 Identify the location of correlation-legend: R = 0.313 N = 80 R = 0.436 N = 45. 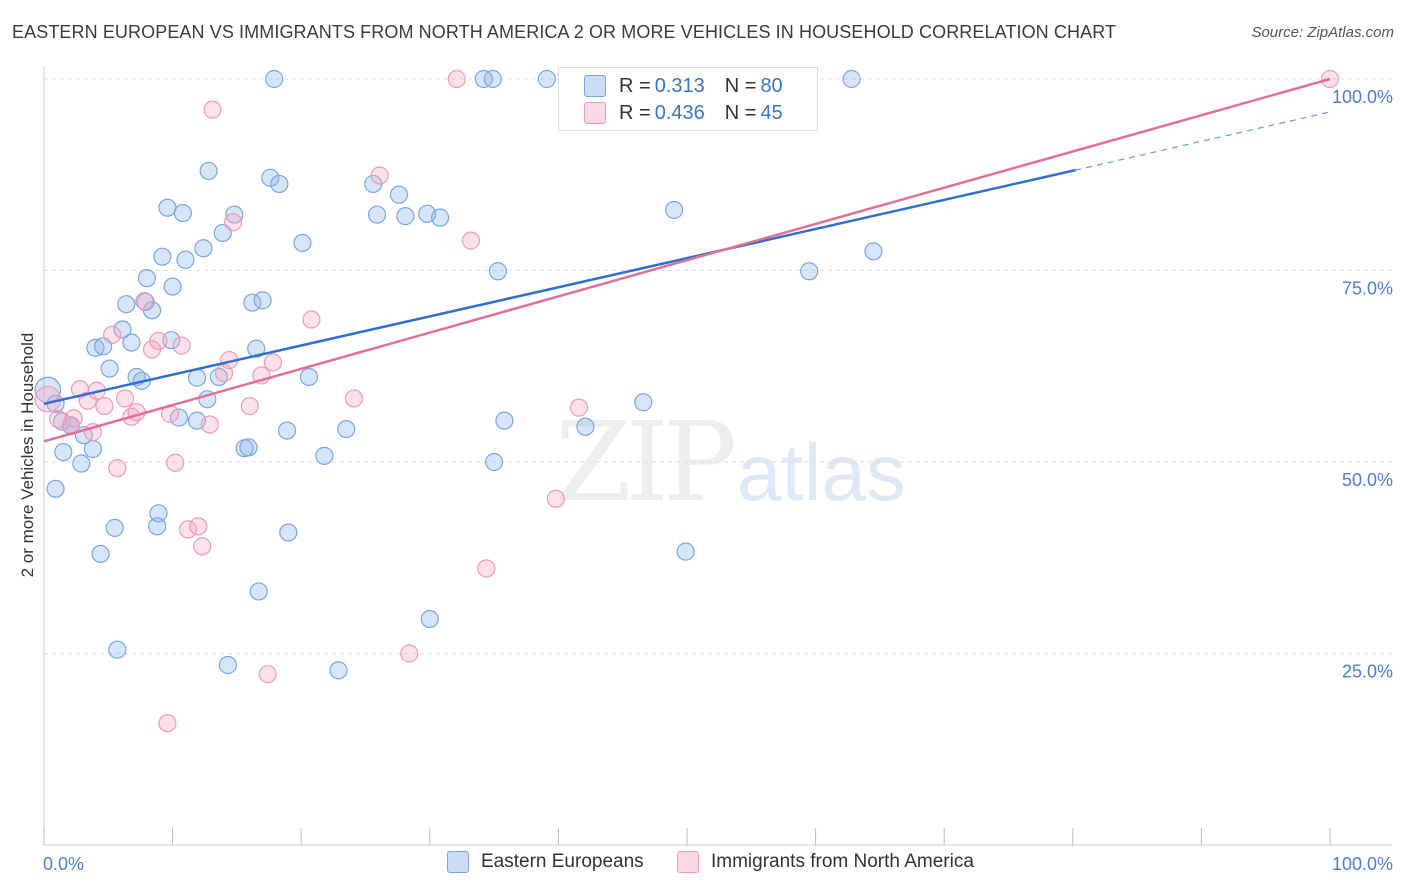
(688, 99).